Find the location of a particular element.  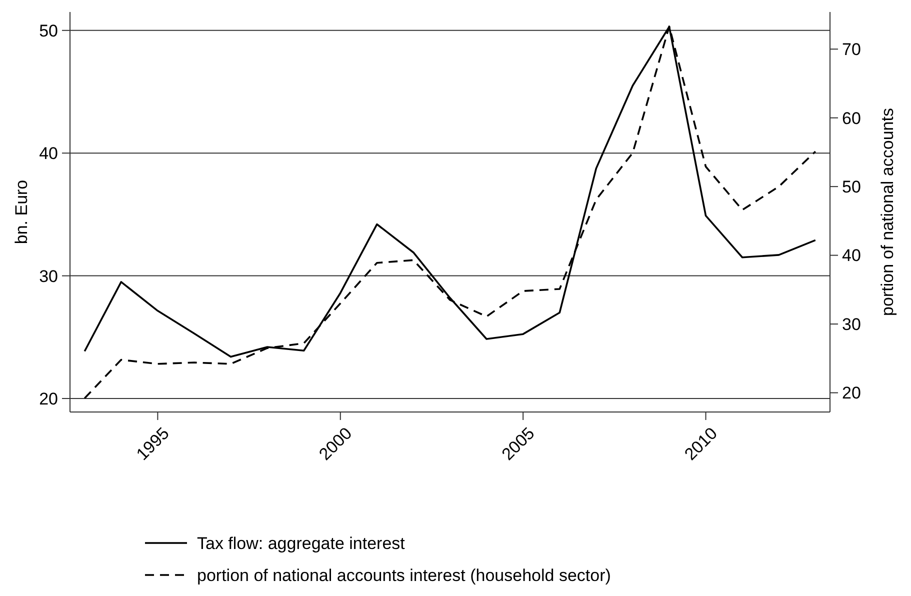

y2-tick-label: 50 is located at coordinates (851, 187).